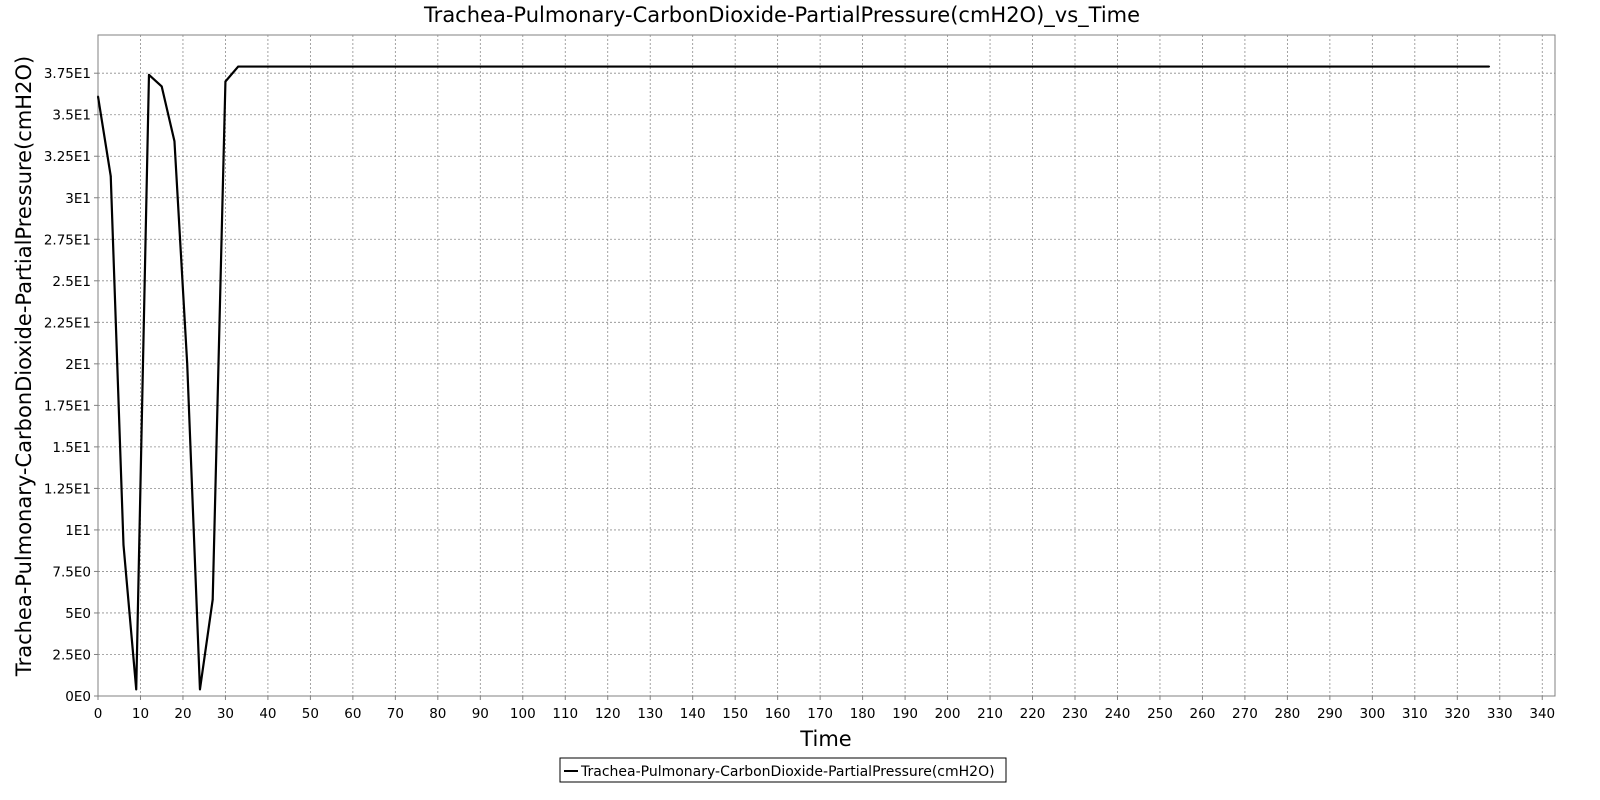 The image size is (1600, 800). Describe the element at coordinates (948, 714) in the screenshot. I see `x-tick-label: 200` at that location.